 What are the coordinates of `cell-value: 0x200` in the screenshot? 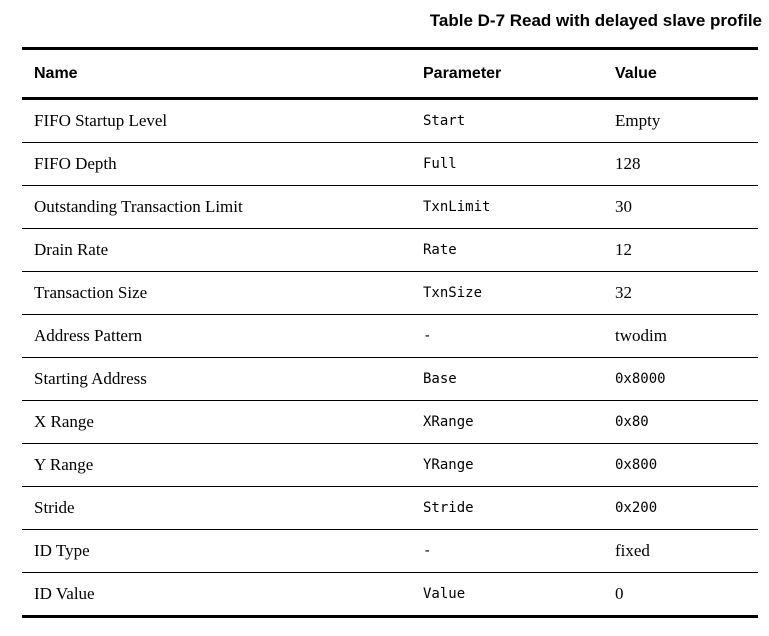 It's located at (636, 508).